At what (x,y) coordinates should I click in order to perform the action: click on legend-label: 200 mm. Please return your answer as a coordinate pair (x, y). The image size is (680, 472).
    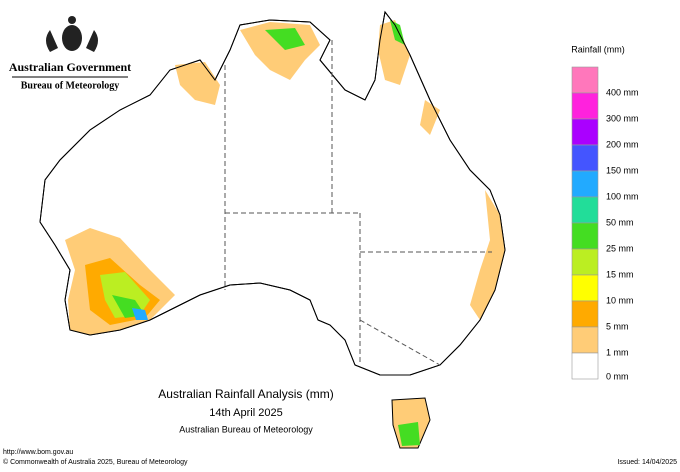
    Looking at the image, I should click on (622, 144).